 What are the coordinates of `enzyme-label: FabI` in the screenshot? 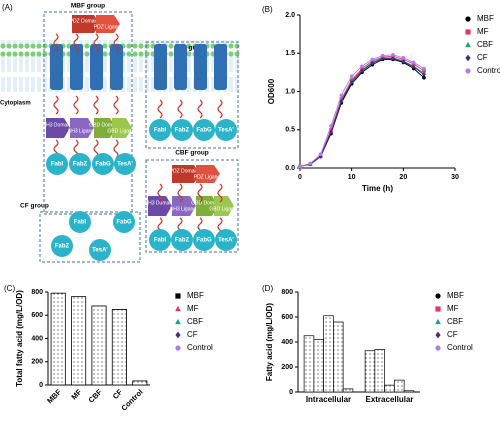 It's located at (160, 241).